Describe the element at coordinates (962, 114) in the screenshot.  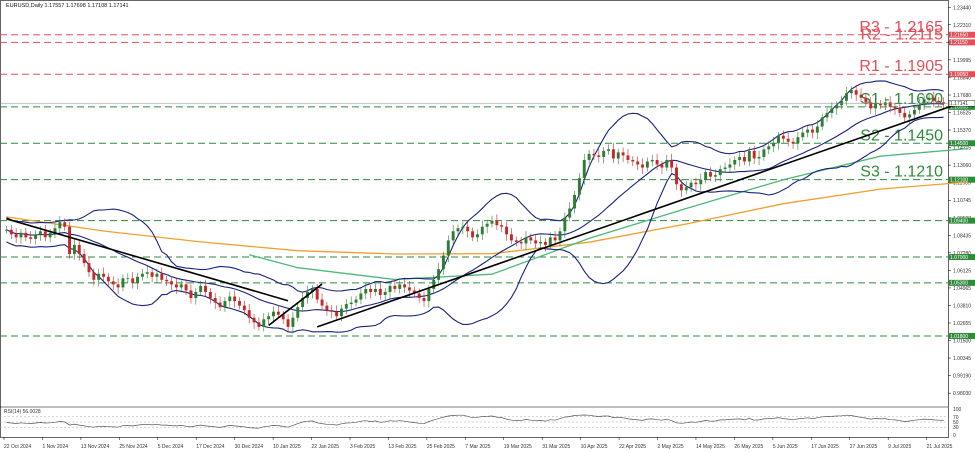
I see `y-tick-label: 1.16525` at that location.